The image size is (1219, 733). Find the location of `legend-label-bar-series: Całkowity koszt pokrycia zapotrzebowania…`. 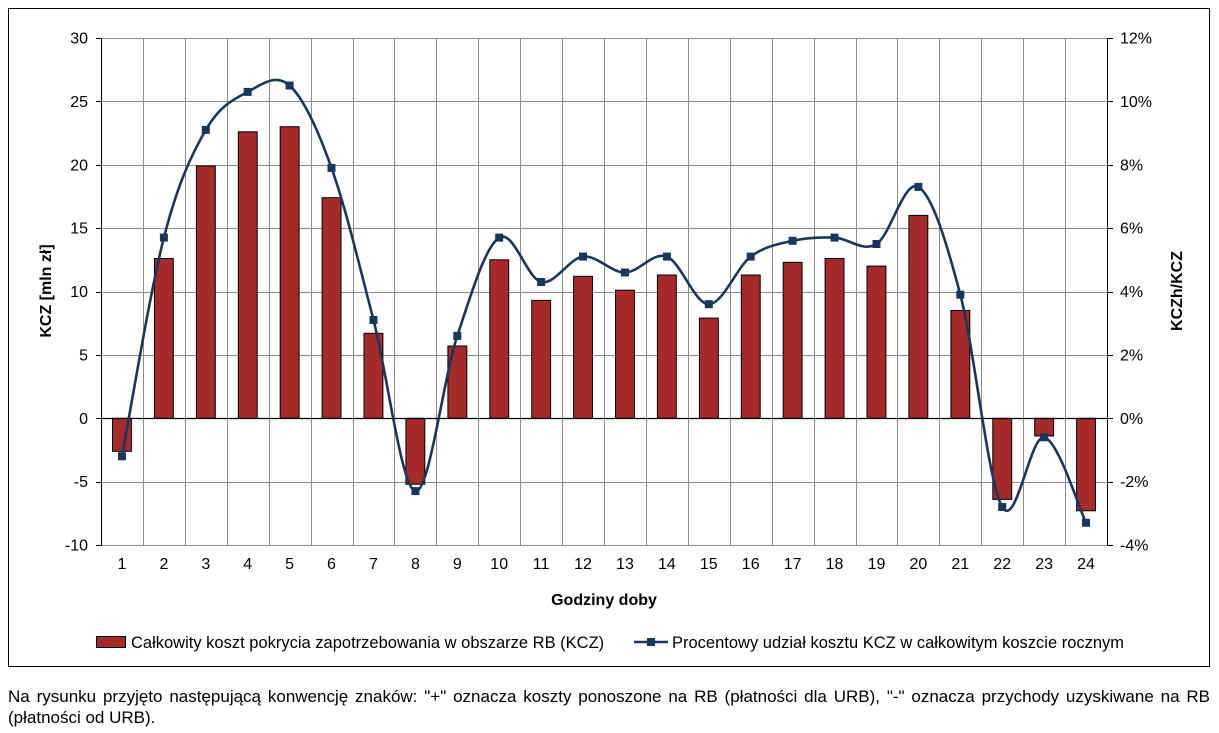

legend-label-bar-series: Całkowity koszt pokrycia zapotrzebowania… is located at coordinates (367, 643).